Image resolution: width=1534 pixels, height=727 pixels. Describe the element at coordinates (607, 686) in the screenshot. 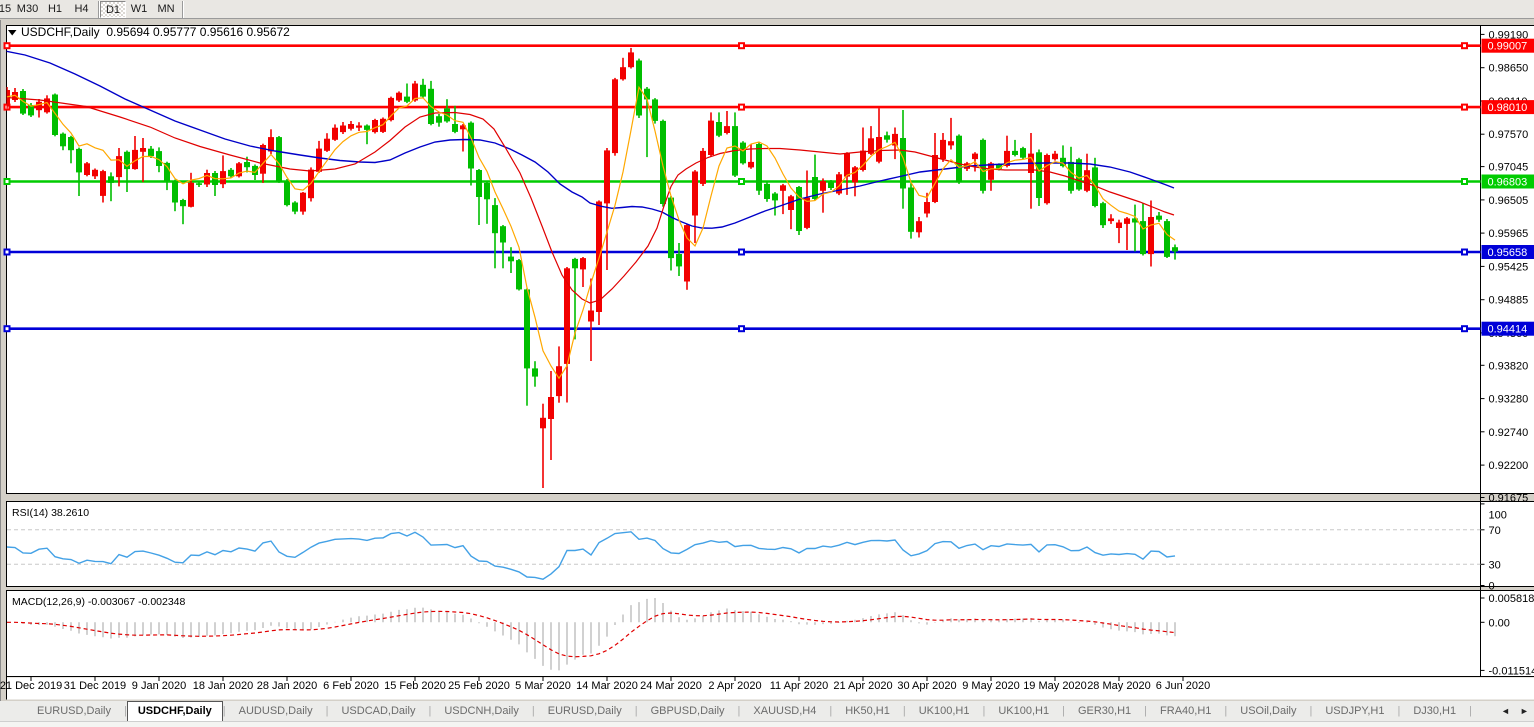

I see `svg-text: 14 Mar 2020` at that location.